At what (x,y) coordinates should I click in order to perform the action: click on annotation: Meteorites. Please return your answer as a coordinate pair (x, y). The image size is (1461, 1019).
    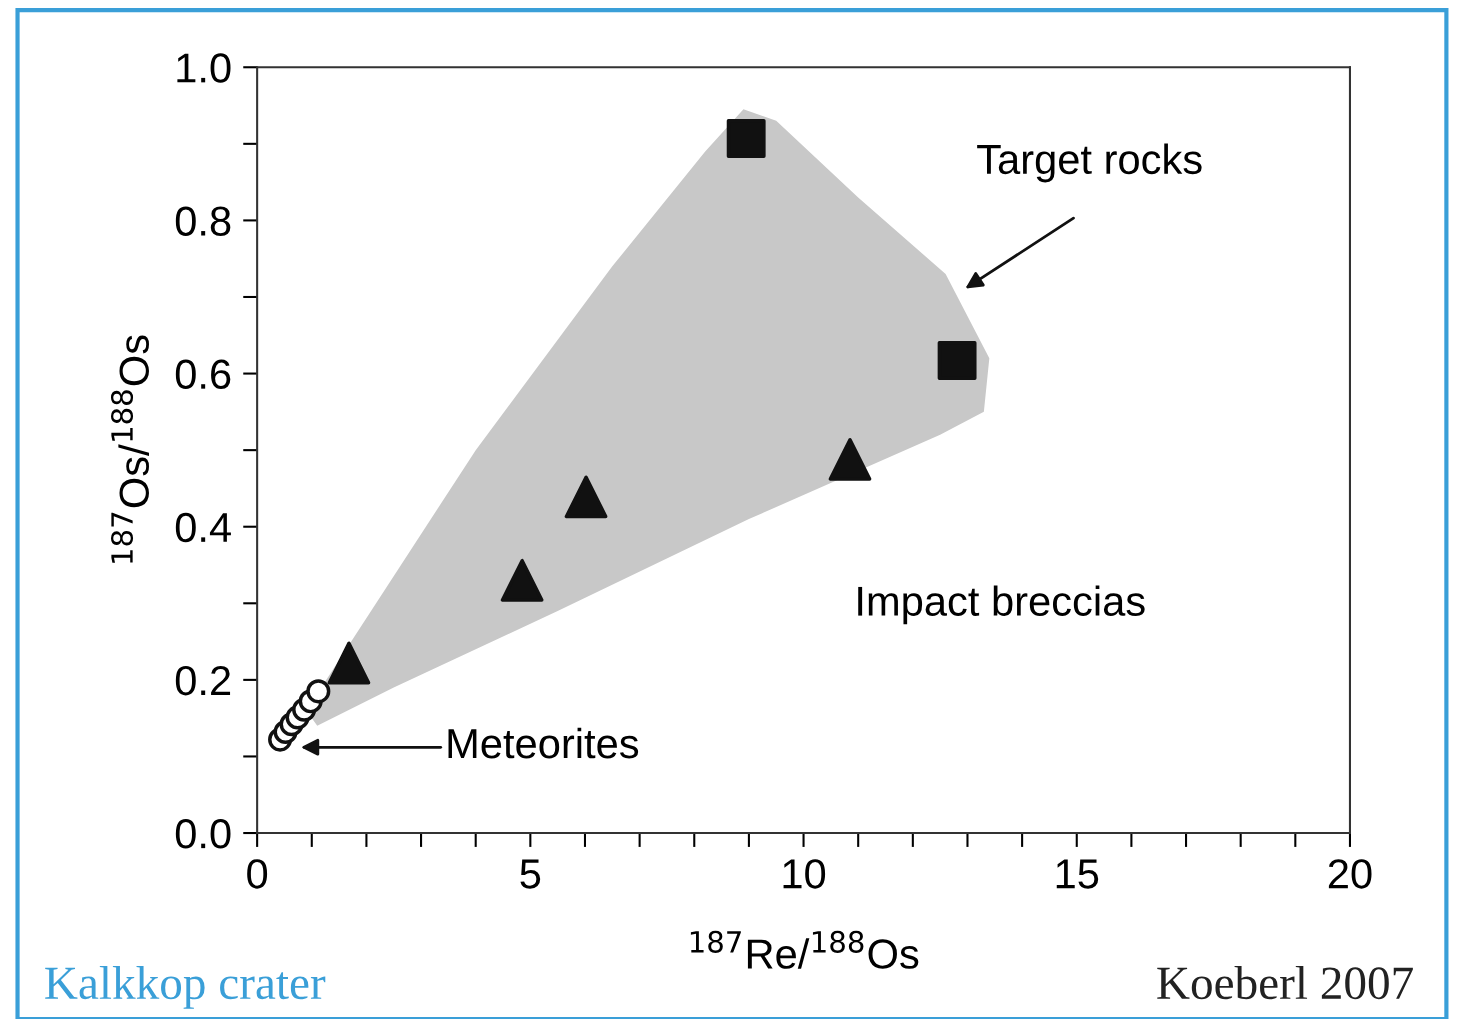
    Looking at the image, I should click on (543, 743).